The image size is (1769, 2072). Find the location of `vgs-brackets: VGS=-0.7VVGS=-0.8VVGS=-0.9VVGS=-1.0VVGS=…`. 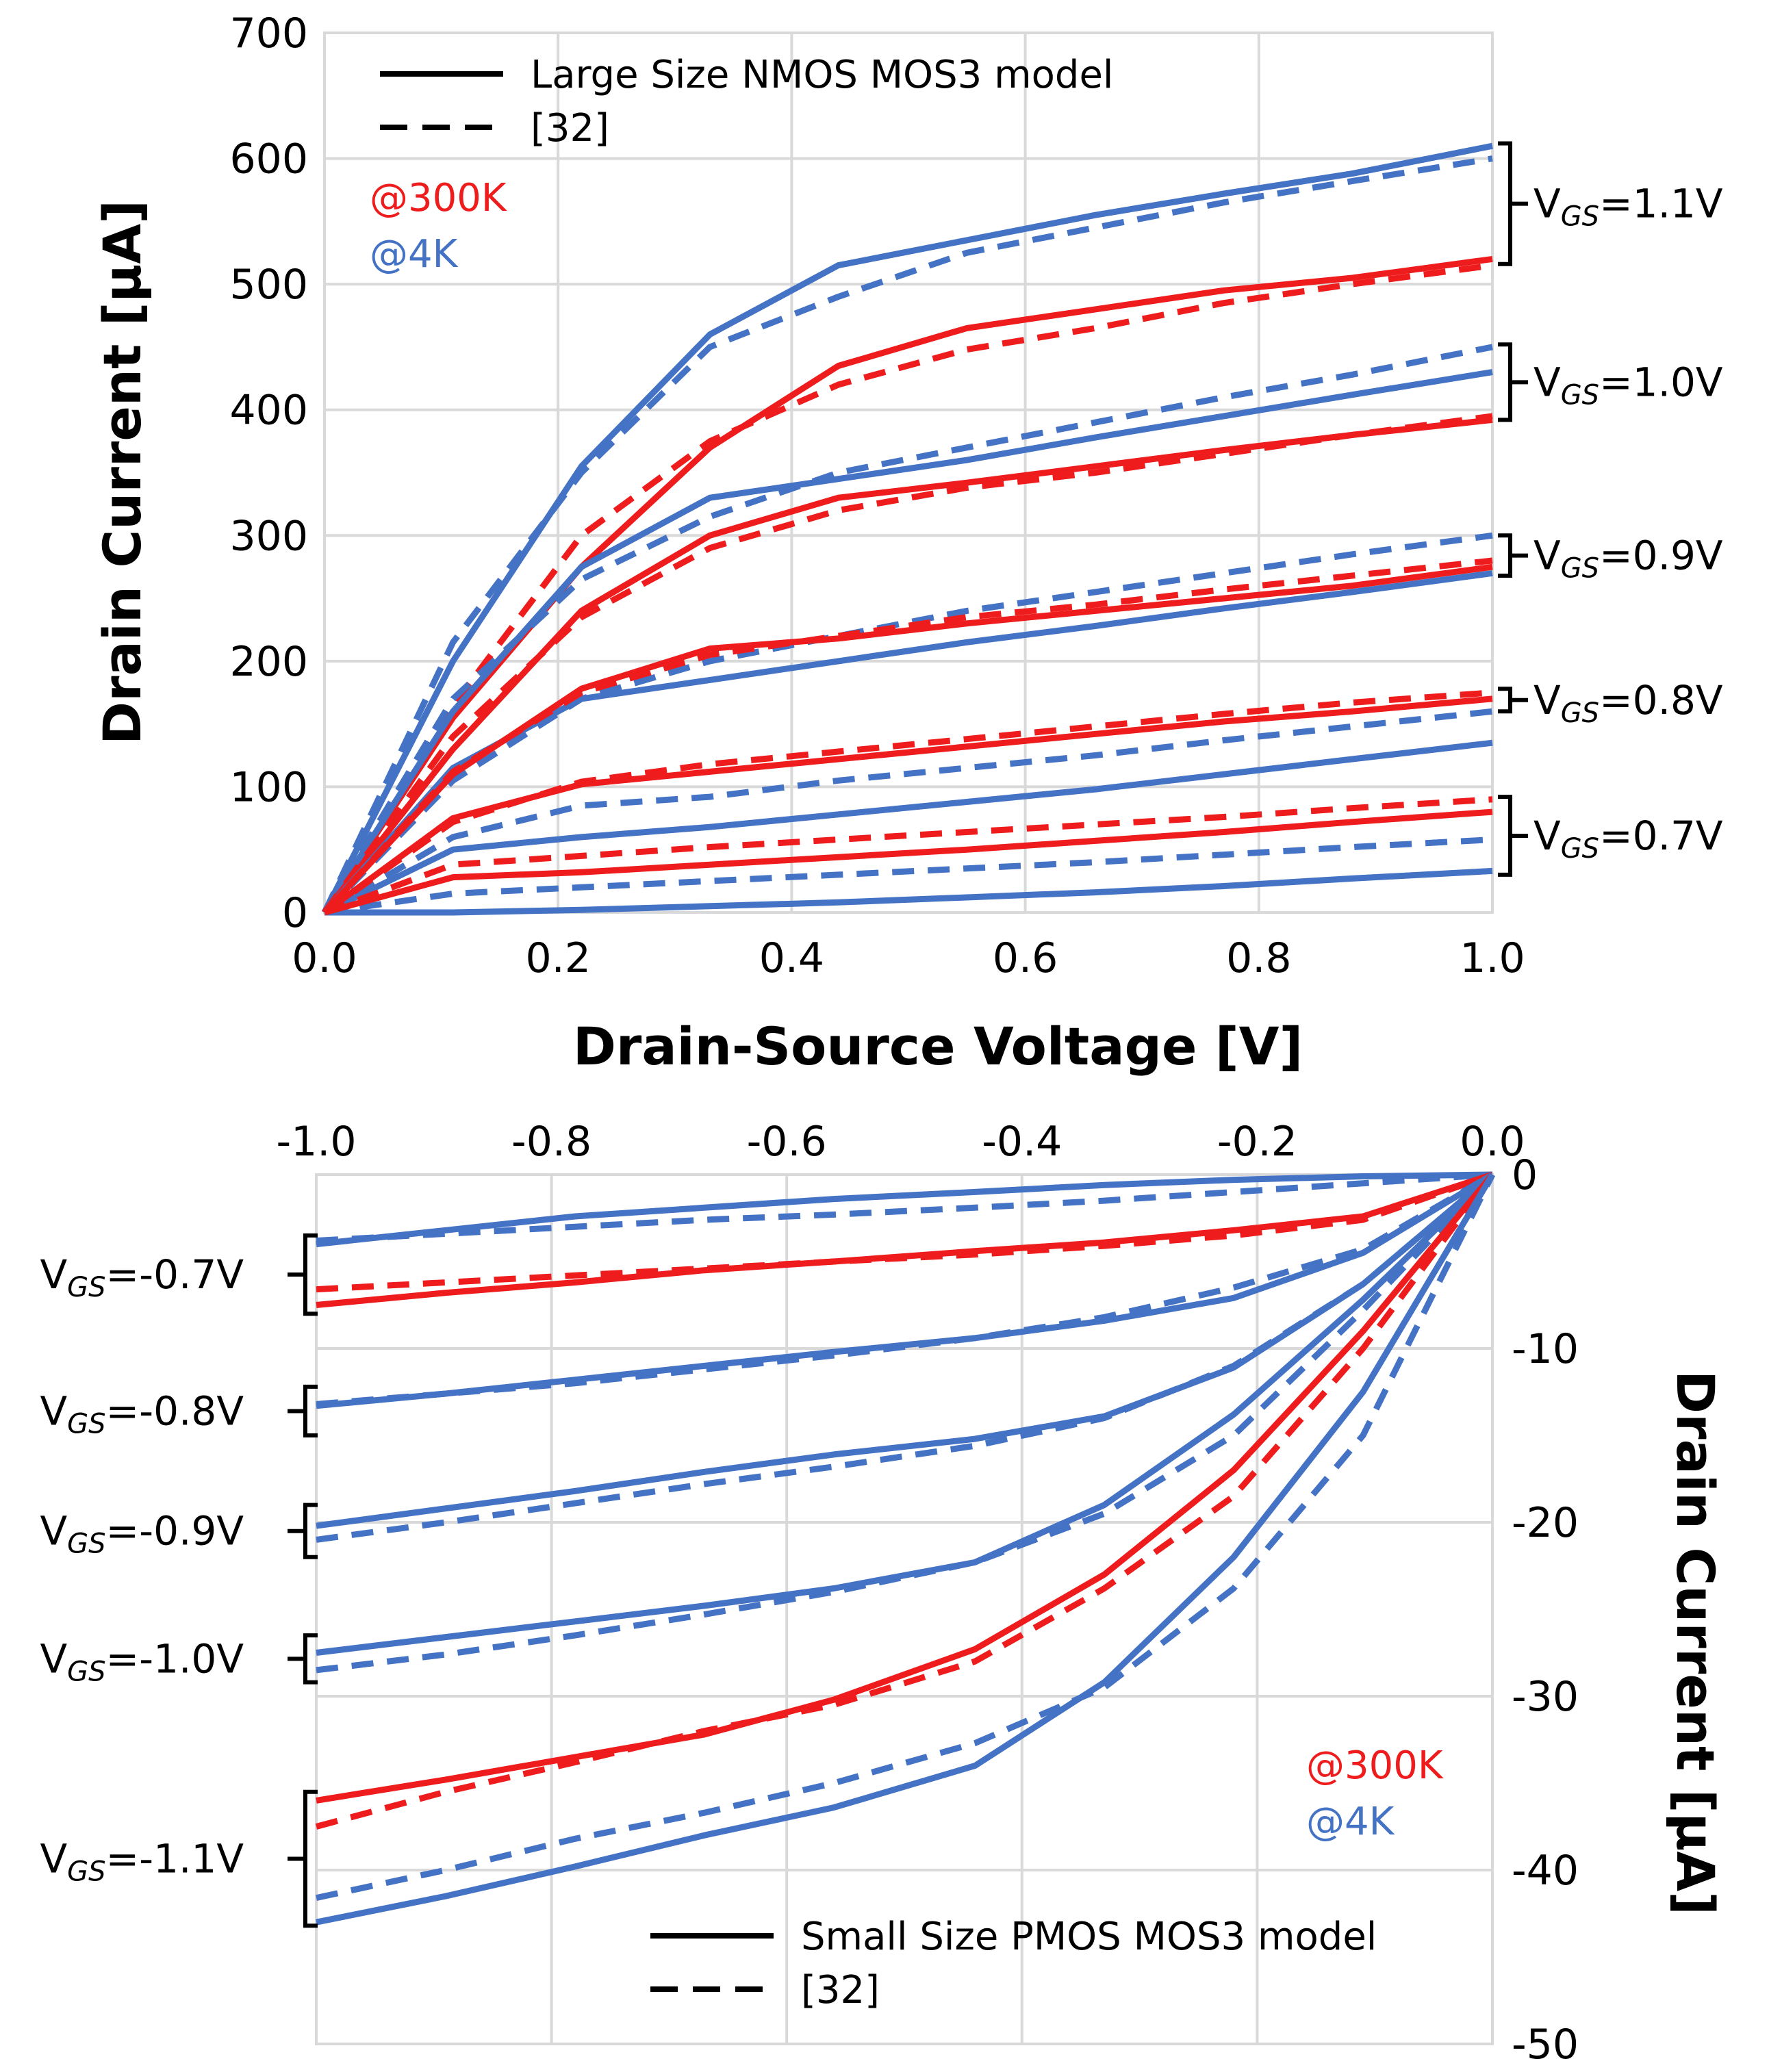

vgs-brackets: VGS=-0.7VVGS=-0.8VVGS=-0.9VVGS=-1.0VVGS=… is located at coordinates (179, 1580).